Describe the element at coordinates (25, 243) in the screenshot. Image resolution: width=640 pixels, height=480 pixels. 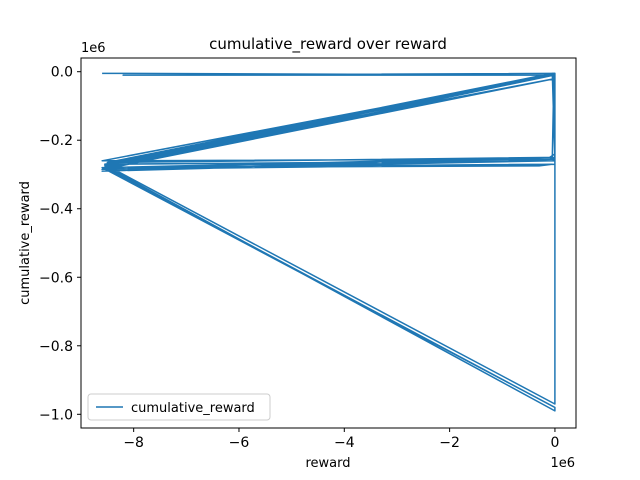
I see `y-axis-label: cumulative_reward` at that location.